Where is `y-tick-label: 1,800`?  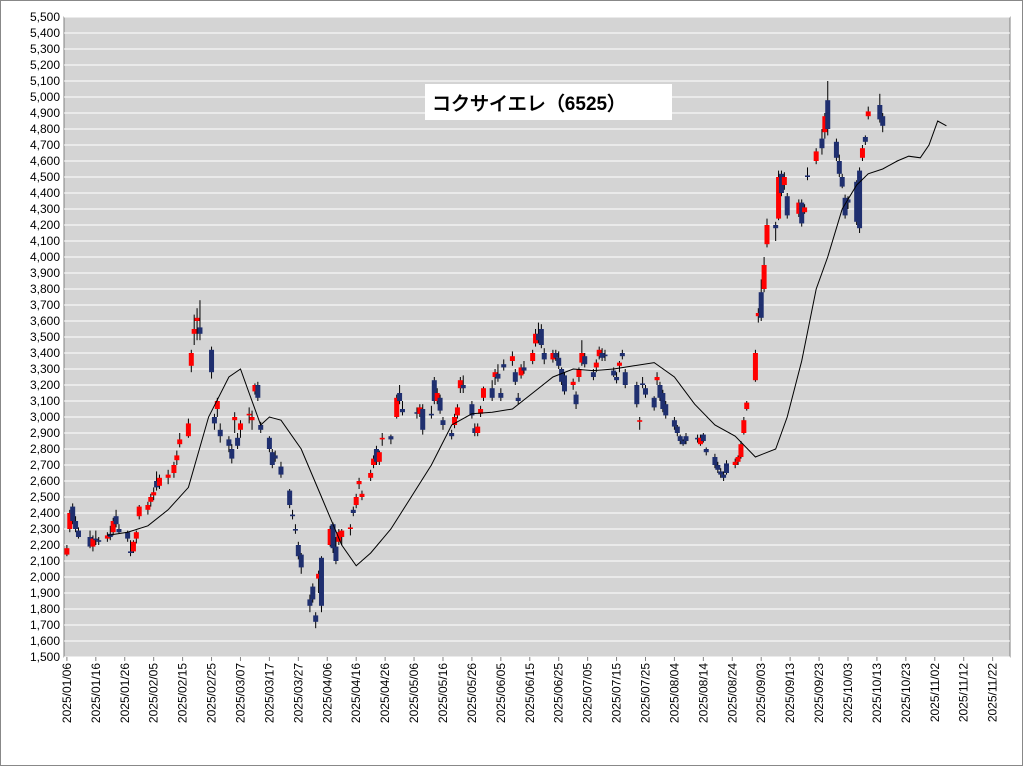
y-tick-label: 1,800 is located at coordinates (45, 609).